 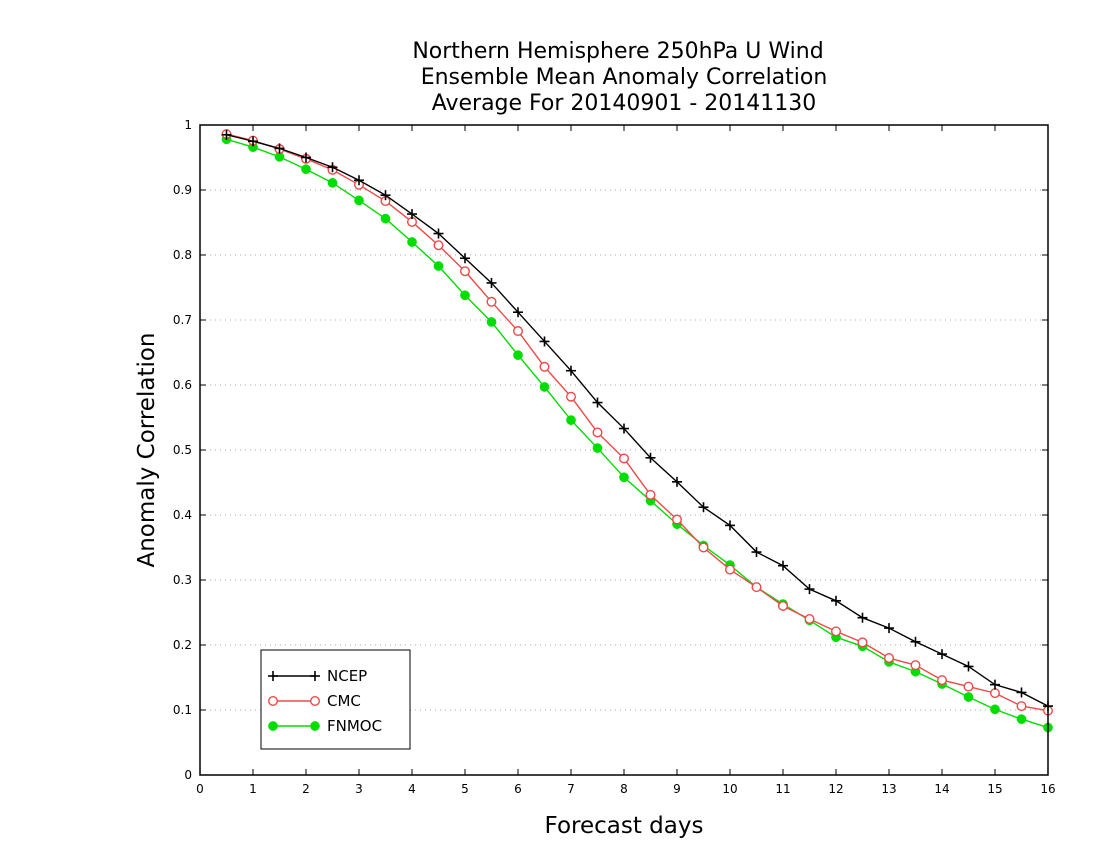 I want to click on legend-label-cmc: CMC, so click(x=344, y=701).